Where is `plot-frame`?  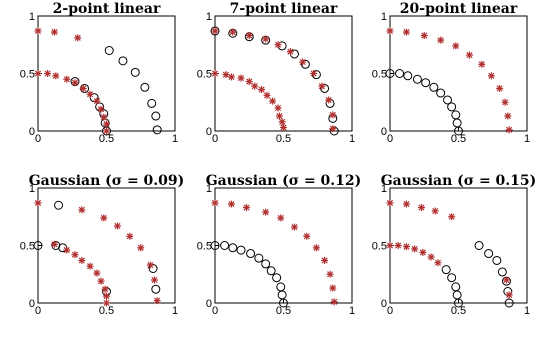
plot-frame is located at coordinates (106, 73).